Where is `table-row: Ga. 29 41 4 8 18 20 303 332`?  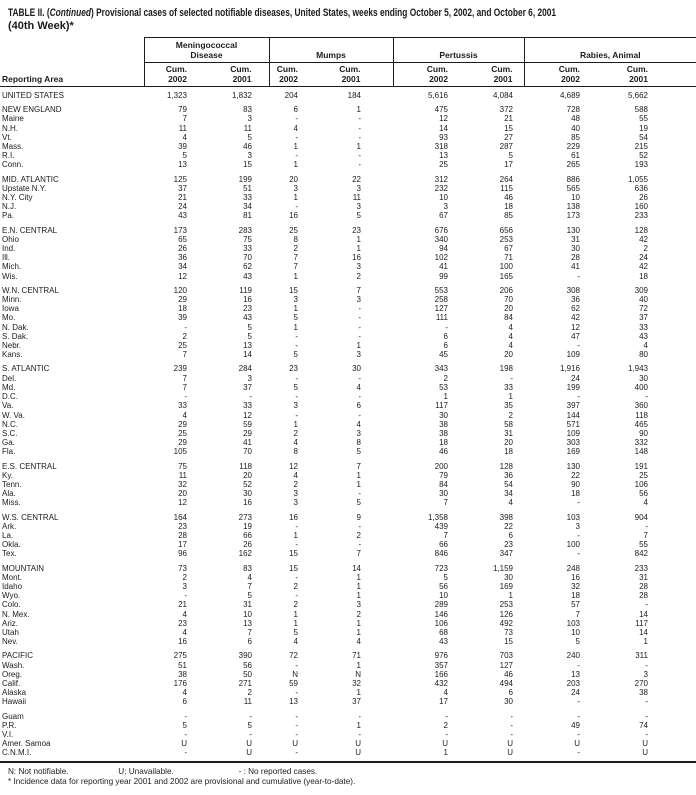 table-row: Ga. 29 41 4 8 18 20 303 332 is located at coordinates (348, 442).